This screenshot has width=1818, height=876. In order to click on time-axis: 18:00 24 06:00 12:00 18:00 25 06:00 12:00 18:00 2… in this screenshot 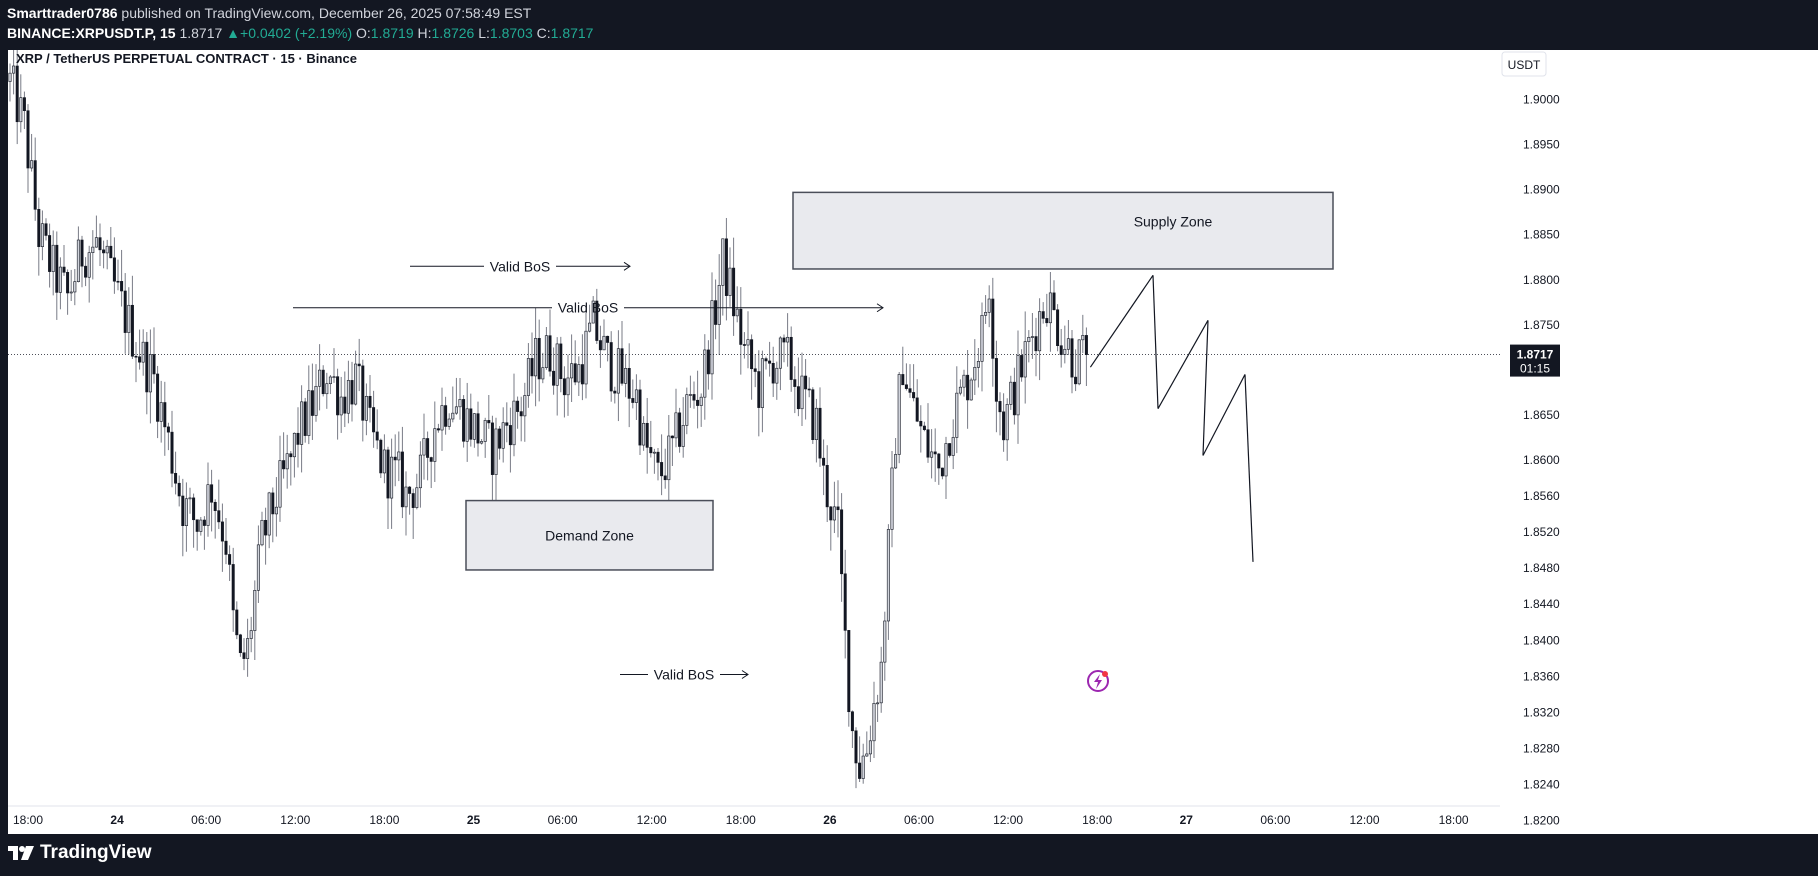, I will do `click(754, 816)`.